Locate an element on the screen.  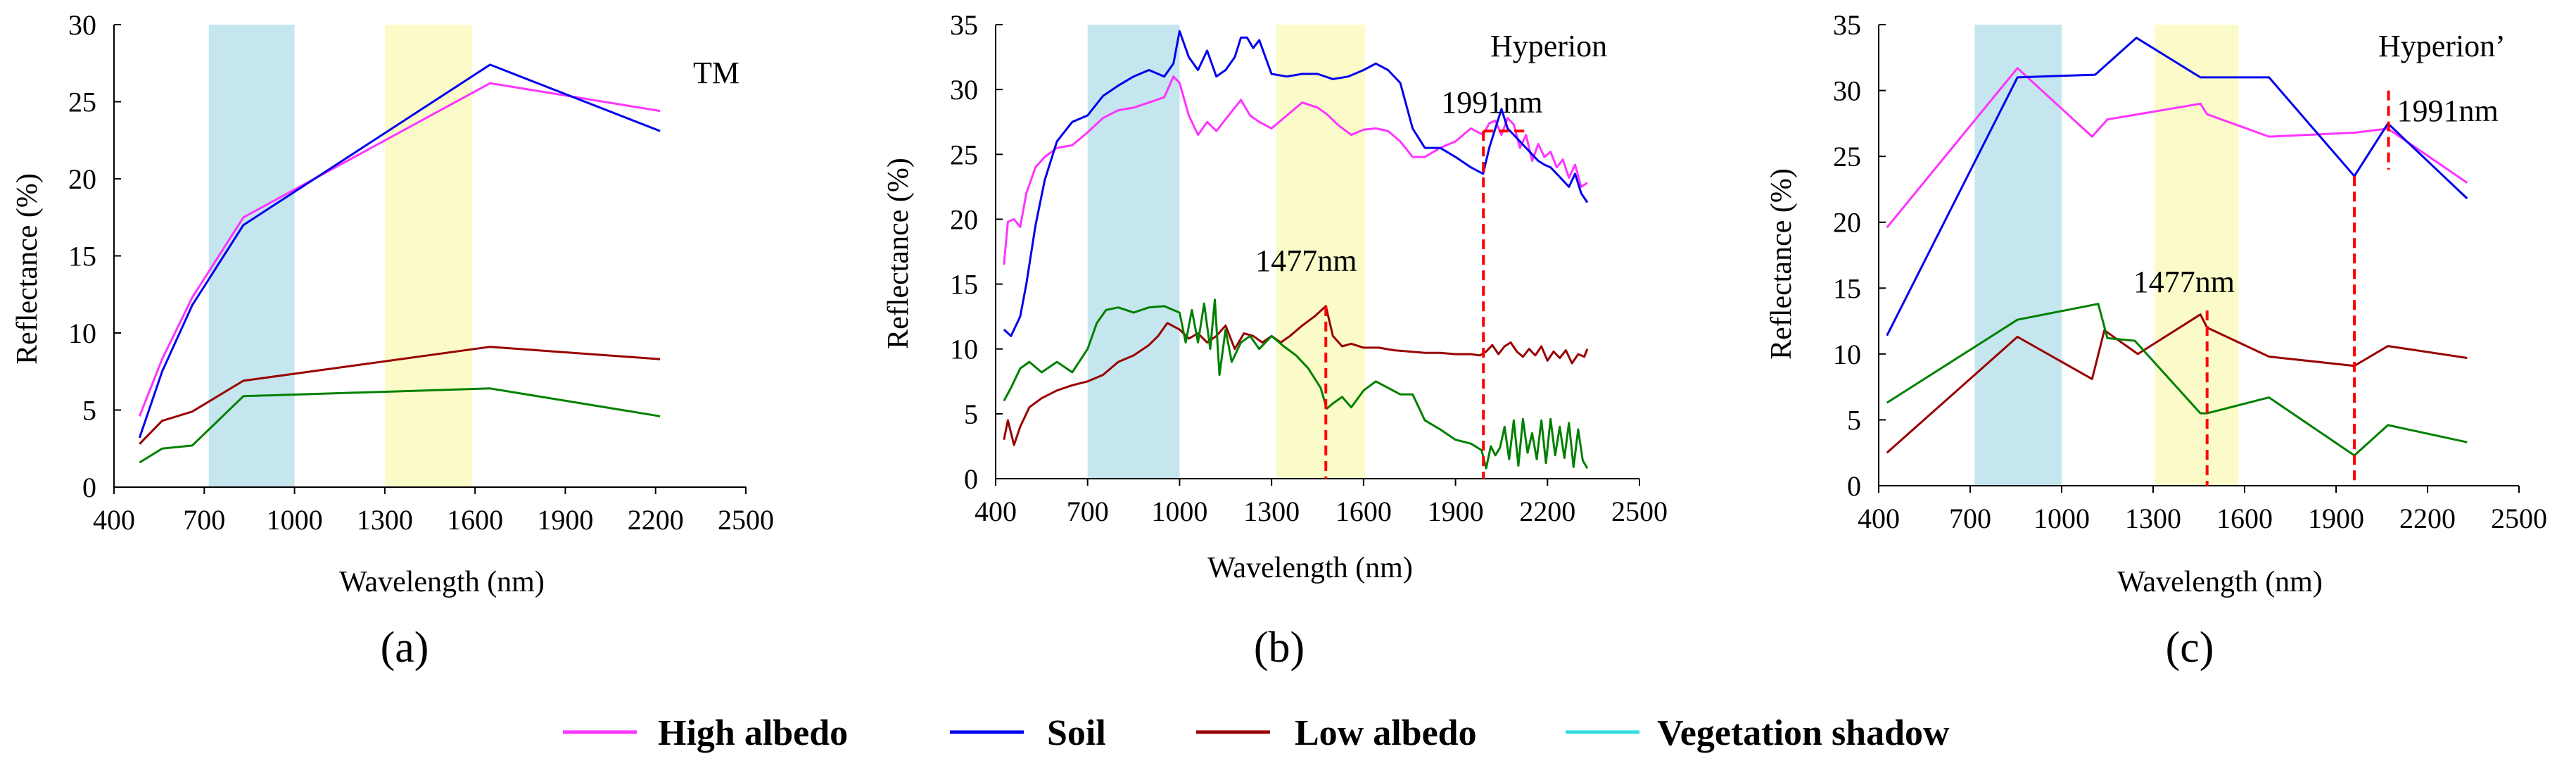
series-low-albedo-a is located at coordinates (400, 396).